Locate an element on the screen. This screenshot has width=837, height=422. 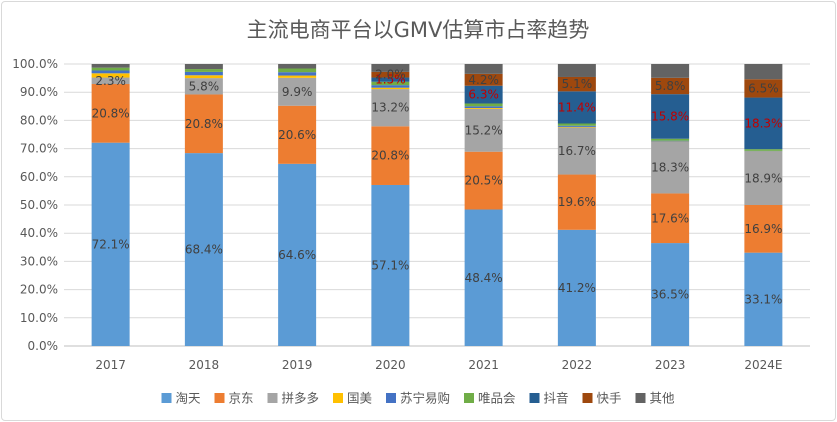
legend: 淘天 京东 拼多多 国美 苏宁易购 唯品会 抖音 快手 其他 is located at coordinates (418, 398).